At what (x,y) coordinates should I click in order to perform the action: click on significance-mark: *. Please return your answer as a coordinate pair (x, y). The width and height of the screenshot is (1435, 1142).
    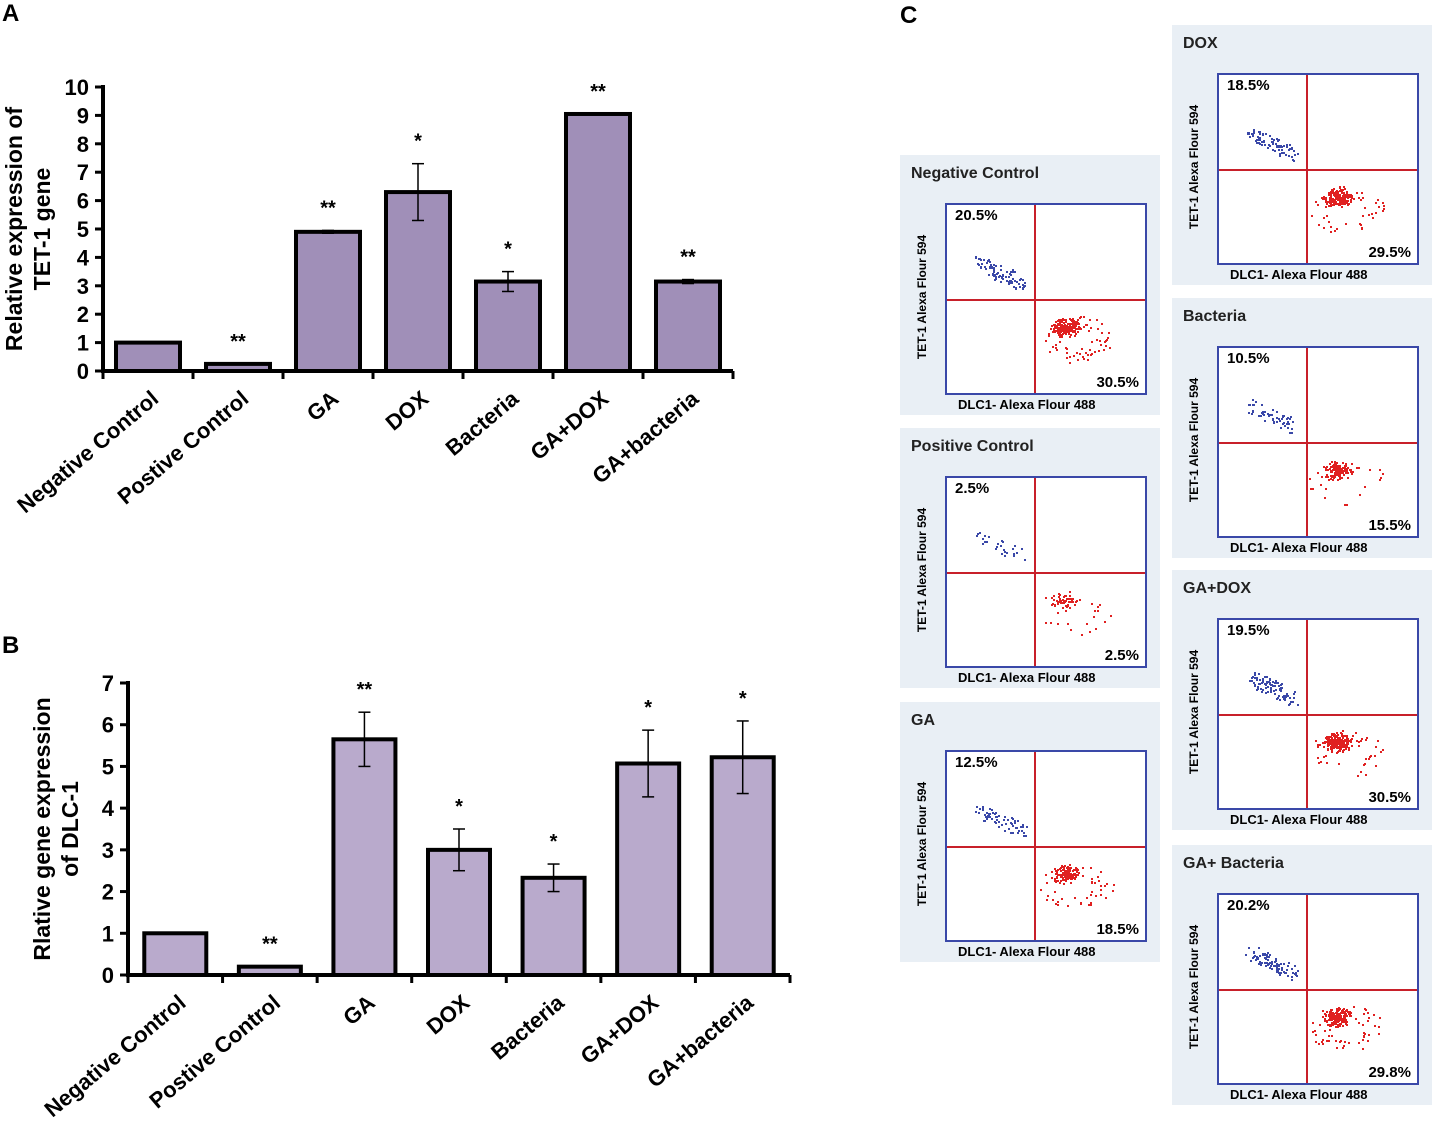
    Looking at the image, I should click on (508, 250).